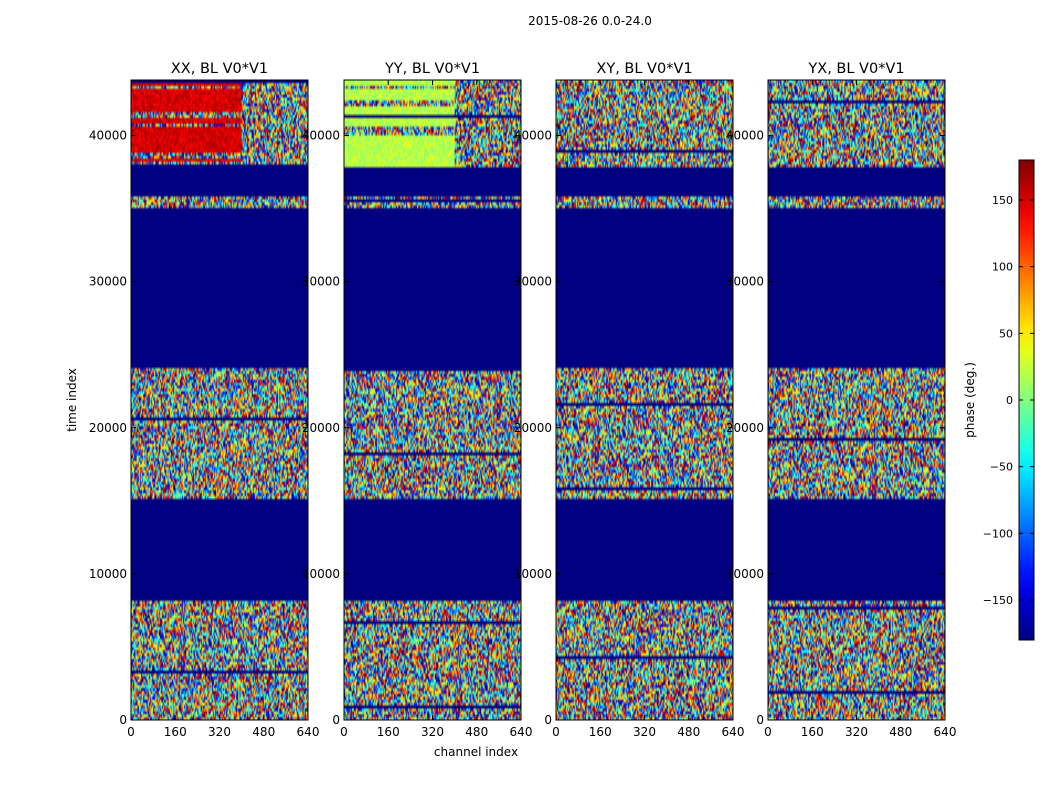 This screenshot has height=800, width=1050. What do you see at coordinates (970, 400) in the screenshot?
I see `colorbar-label: phase (deg.)` at bounding box center [970, 400].